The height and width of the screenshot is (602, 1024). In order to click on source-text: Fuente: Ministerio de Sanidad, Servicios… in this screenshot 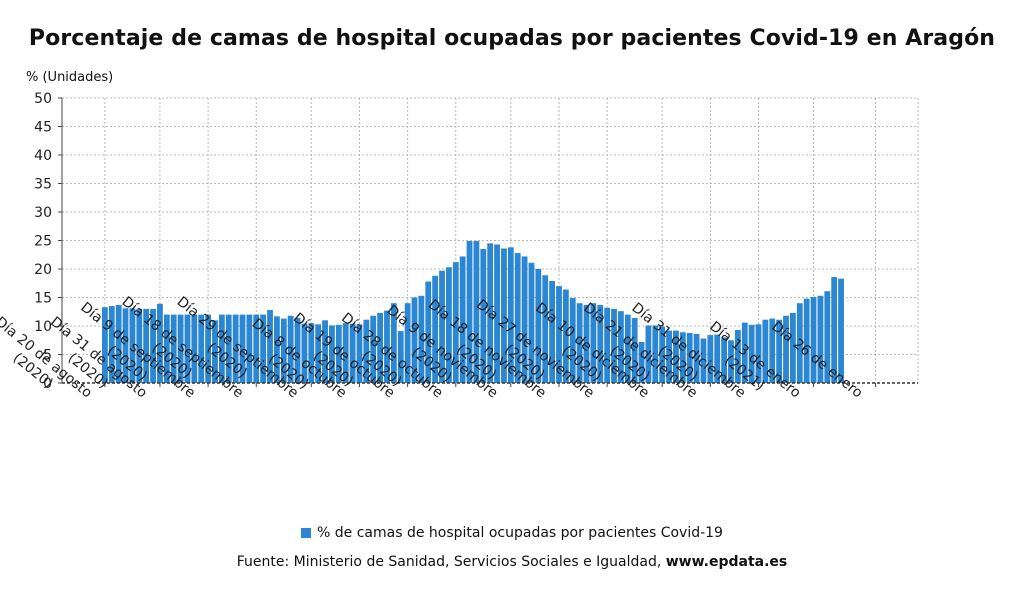, I will do `click(449, 562)`.